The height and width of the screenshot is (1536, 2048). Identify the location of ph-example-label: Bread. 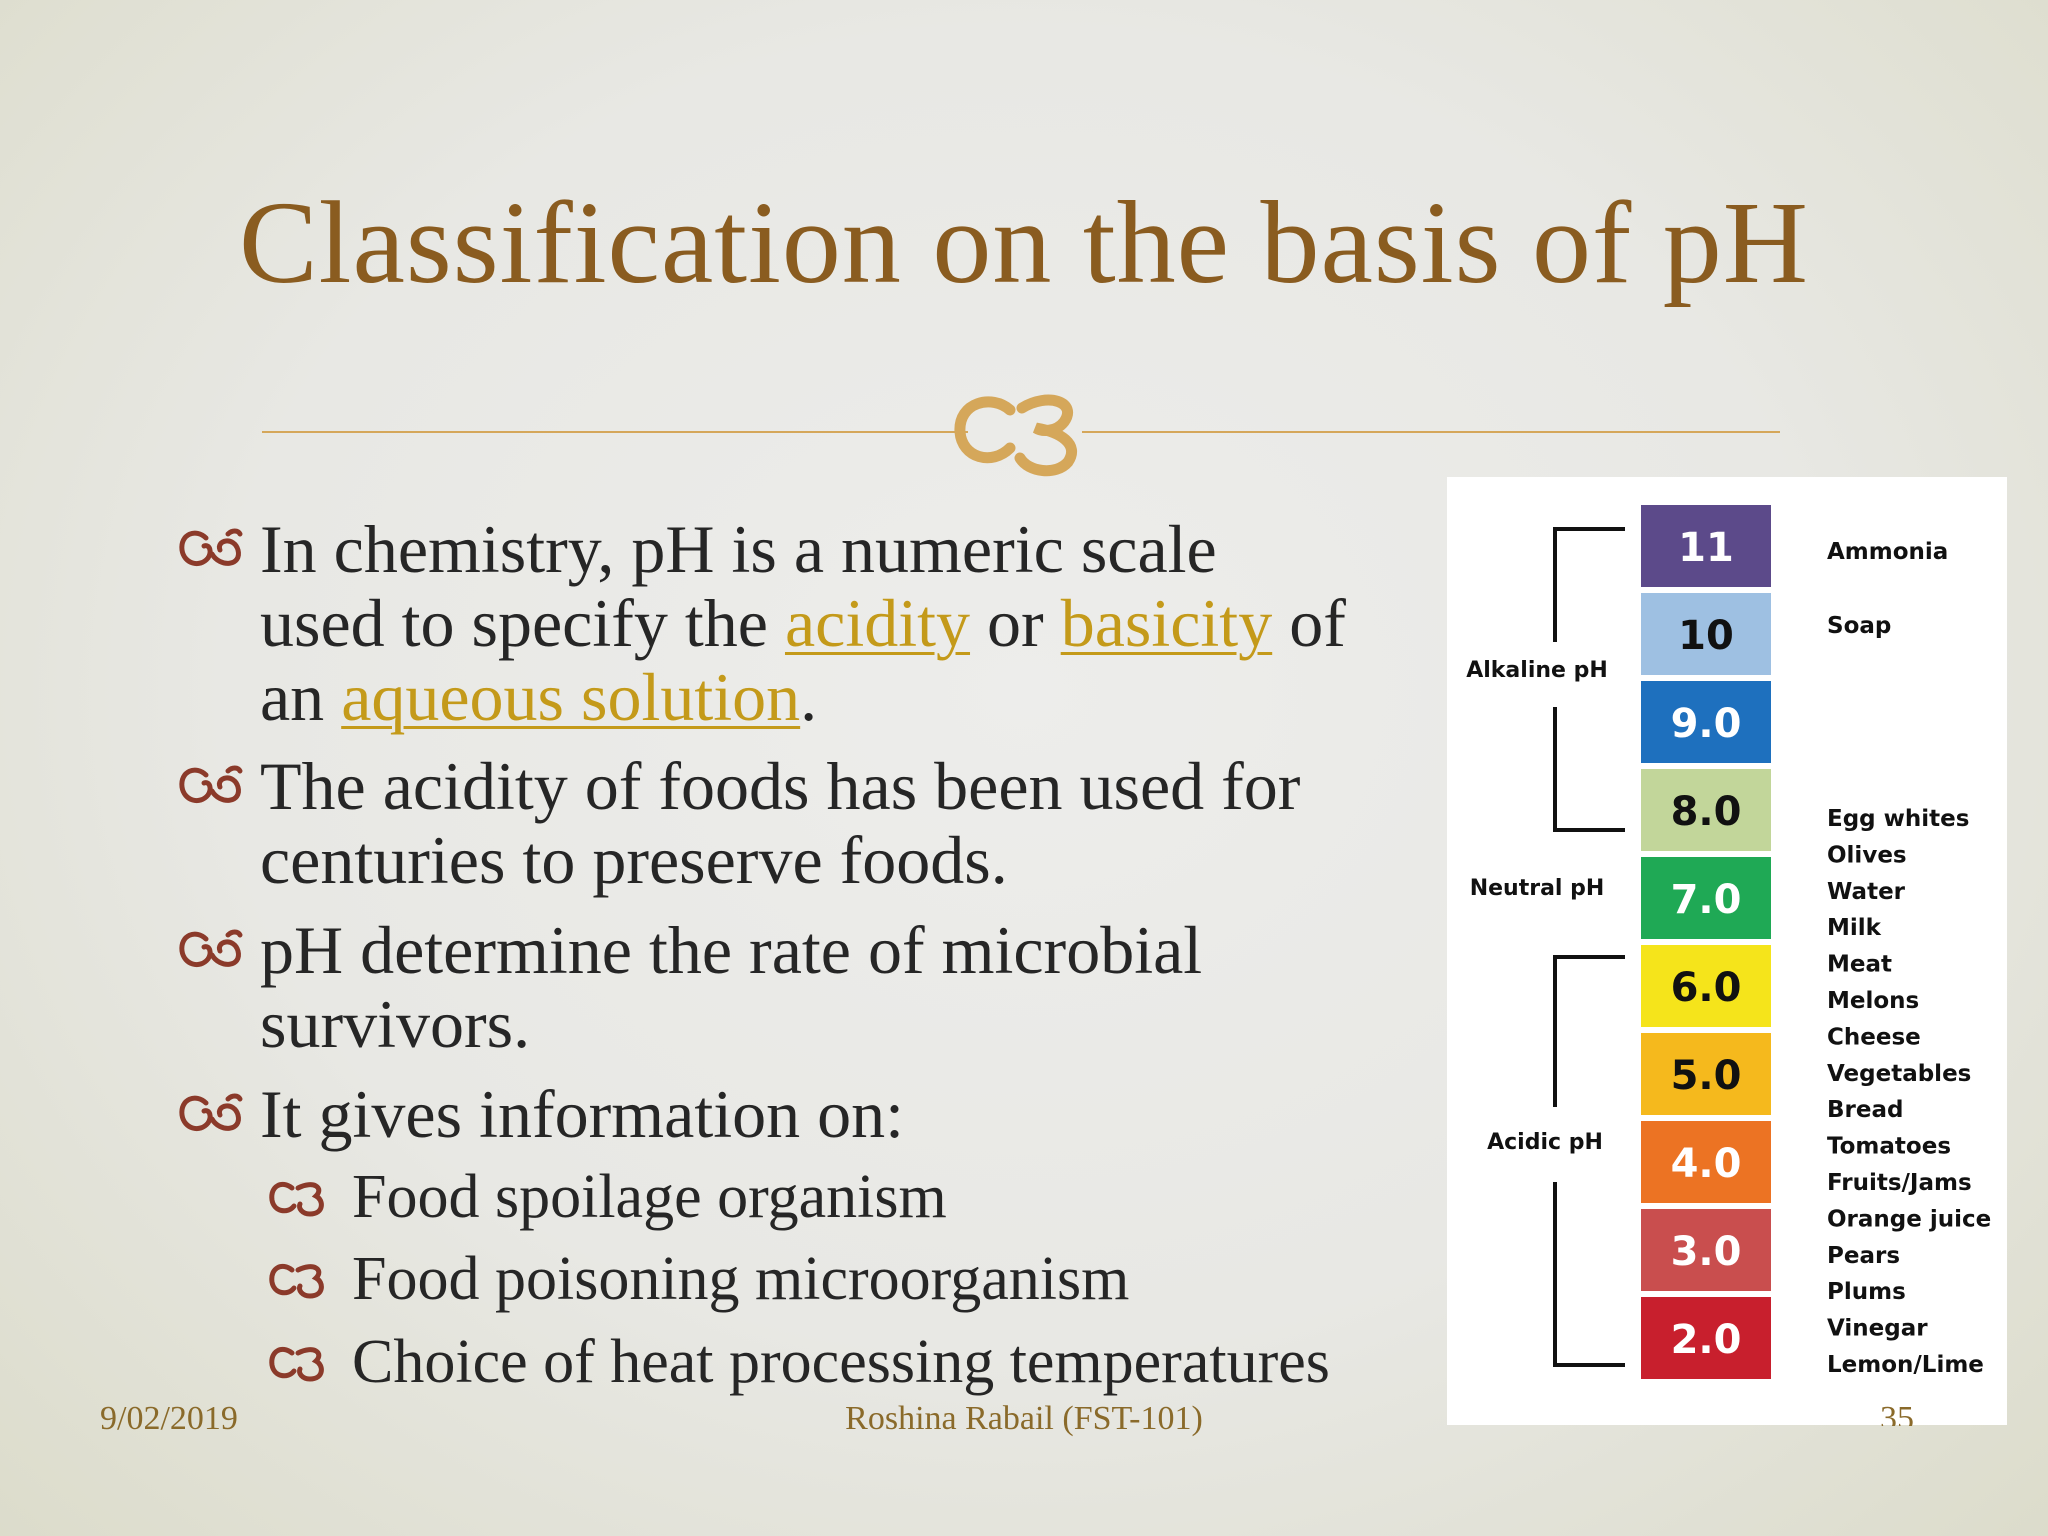
(1865, 1110).